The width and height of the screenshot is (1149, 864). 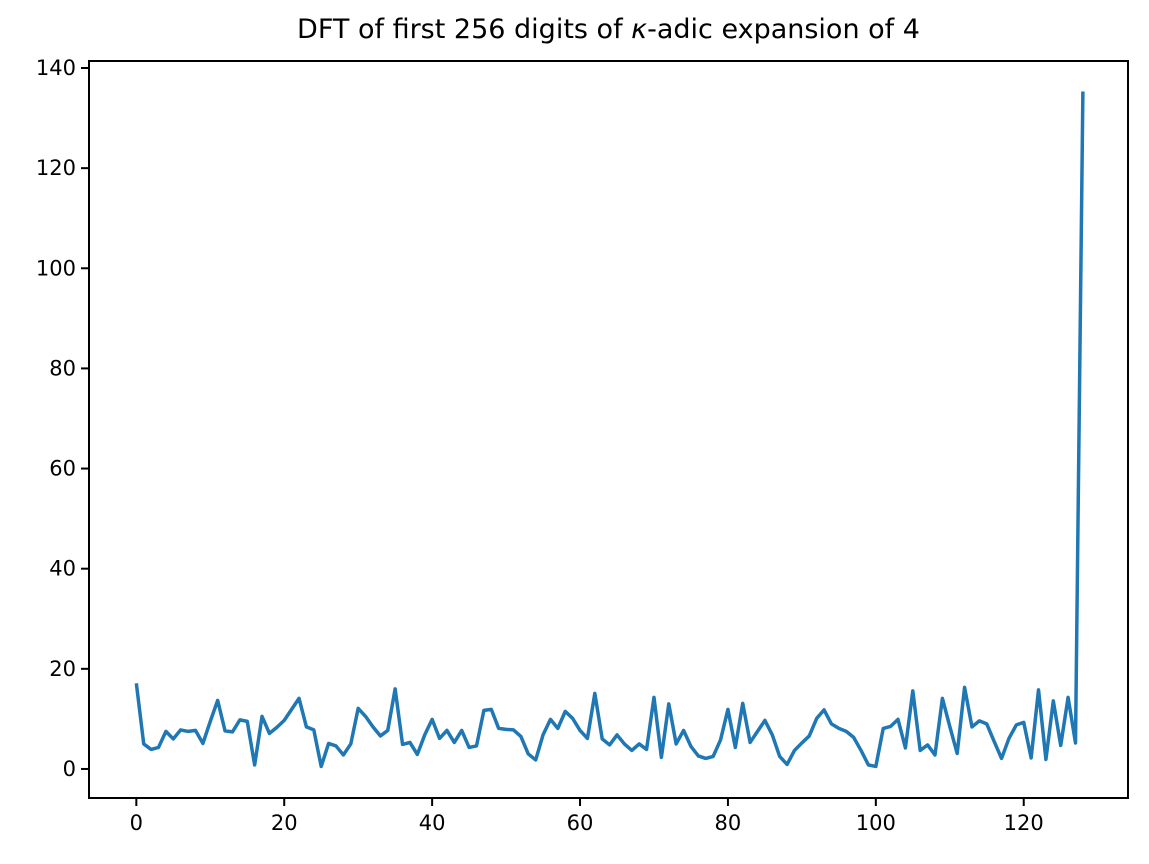 What do you see at coordinates (580, 823) in the screenshot?
I see `x-tick-label: 60` at bounding box center [580, 823].